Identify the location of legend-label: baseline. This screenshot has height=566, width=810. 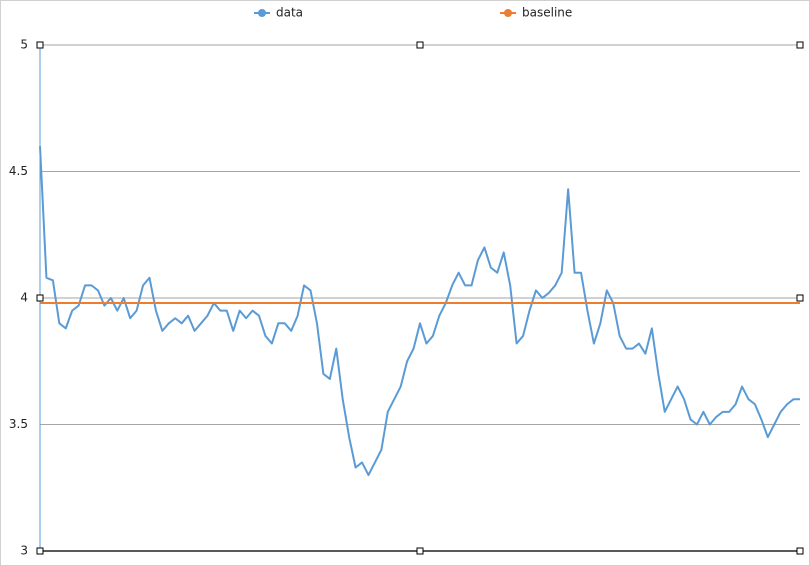
(547, 13).